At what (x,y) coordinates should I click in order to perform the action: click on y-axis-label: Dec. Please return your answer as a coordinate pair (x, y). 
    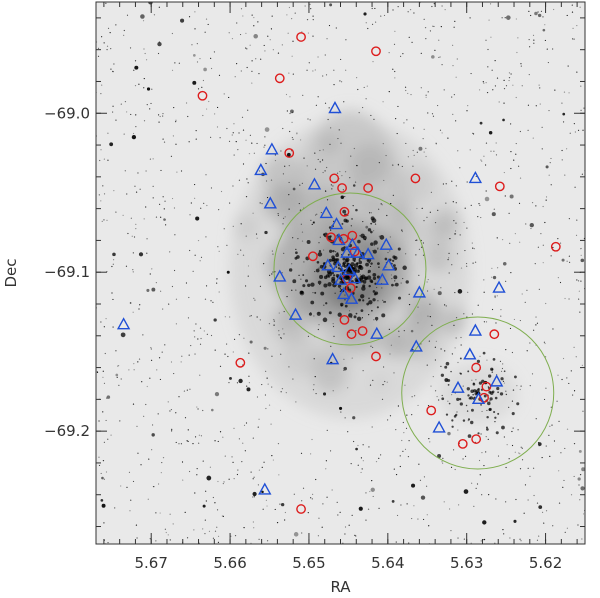
    Looking at the image, I should click on (11, 272).